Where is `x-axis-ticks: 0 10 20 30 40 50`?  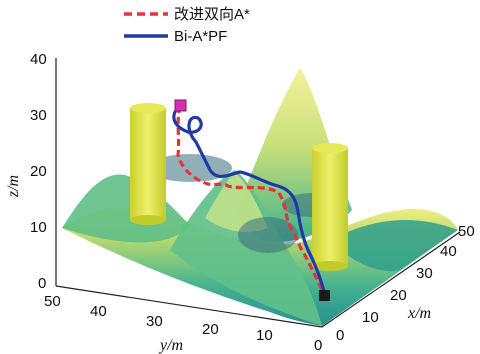
x-axis-ticks: 0 10 20 30 40 50 is located at coordinates (405, 283).